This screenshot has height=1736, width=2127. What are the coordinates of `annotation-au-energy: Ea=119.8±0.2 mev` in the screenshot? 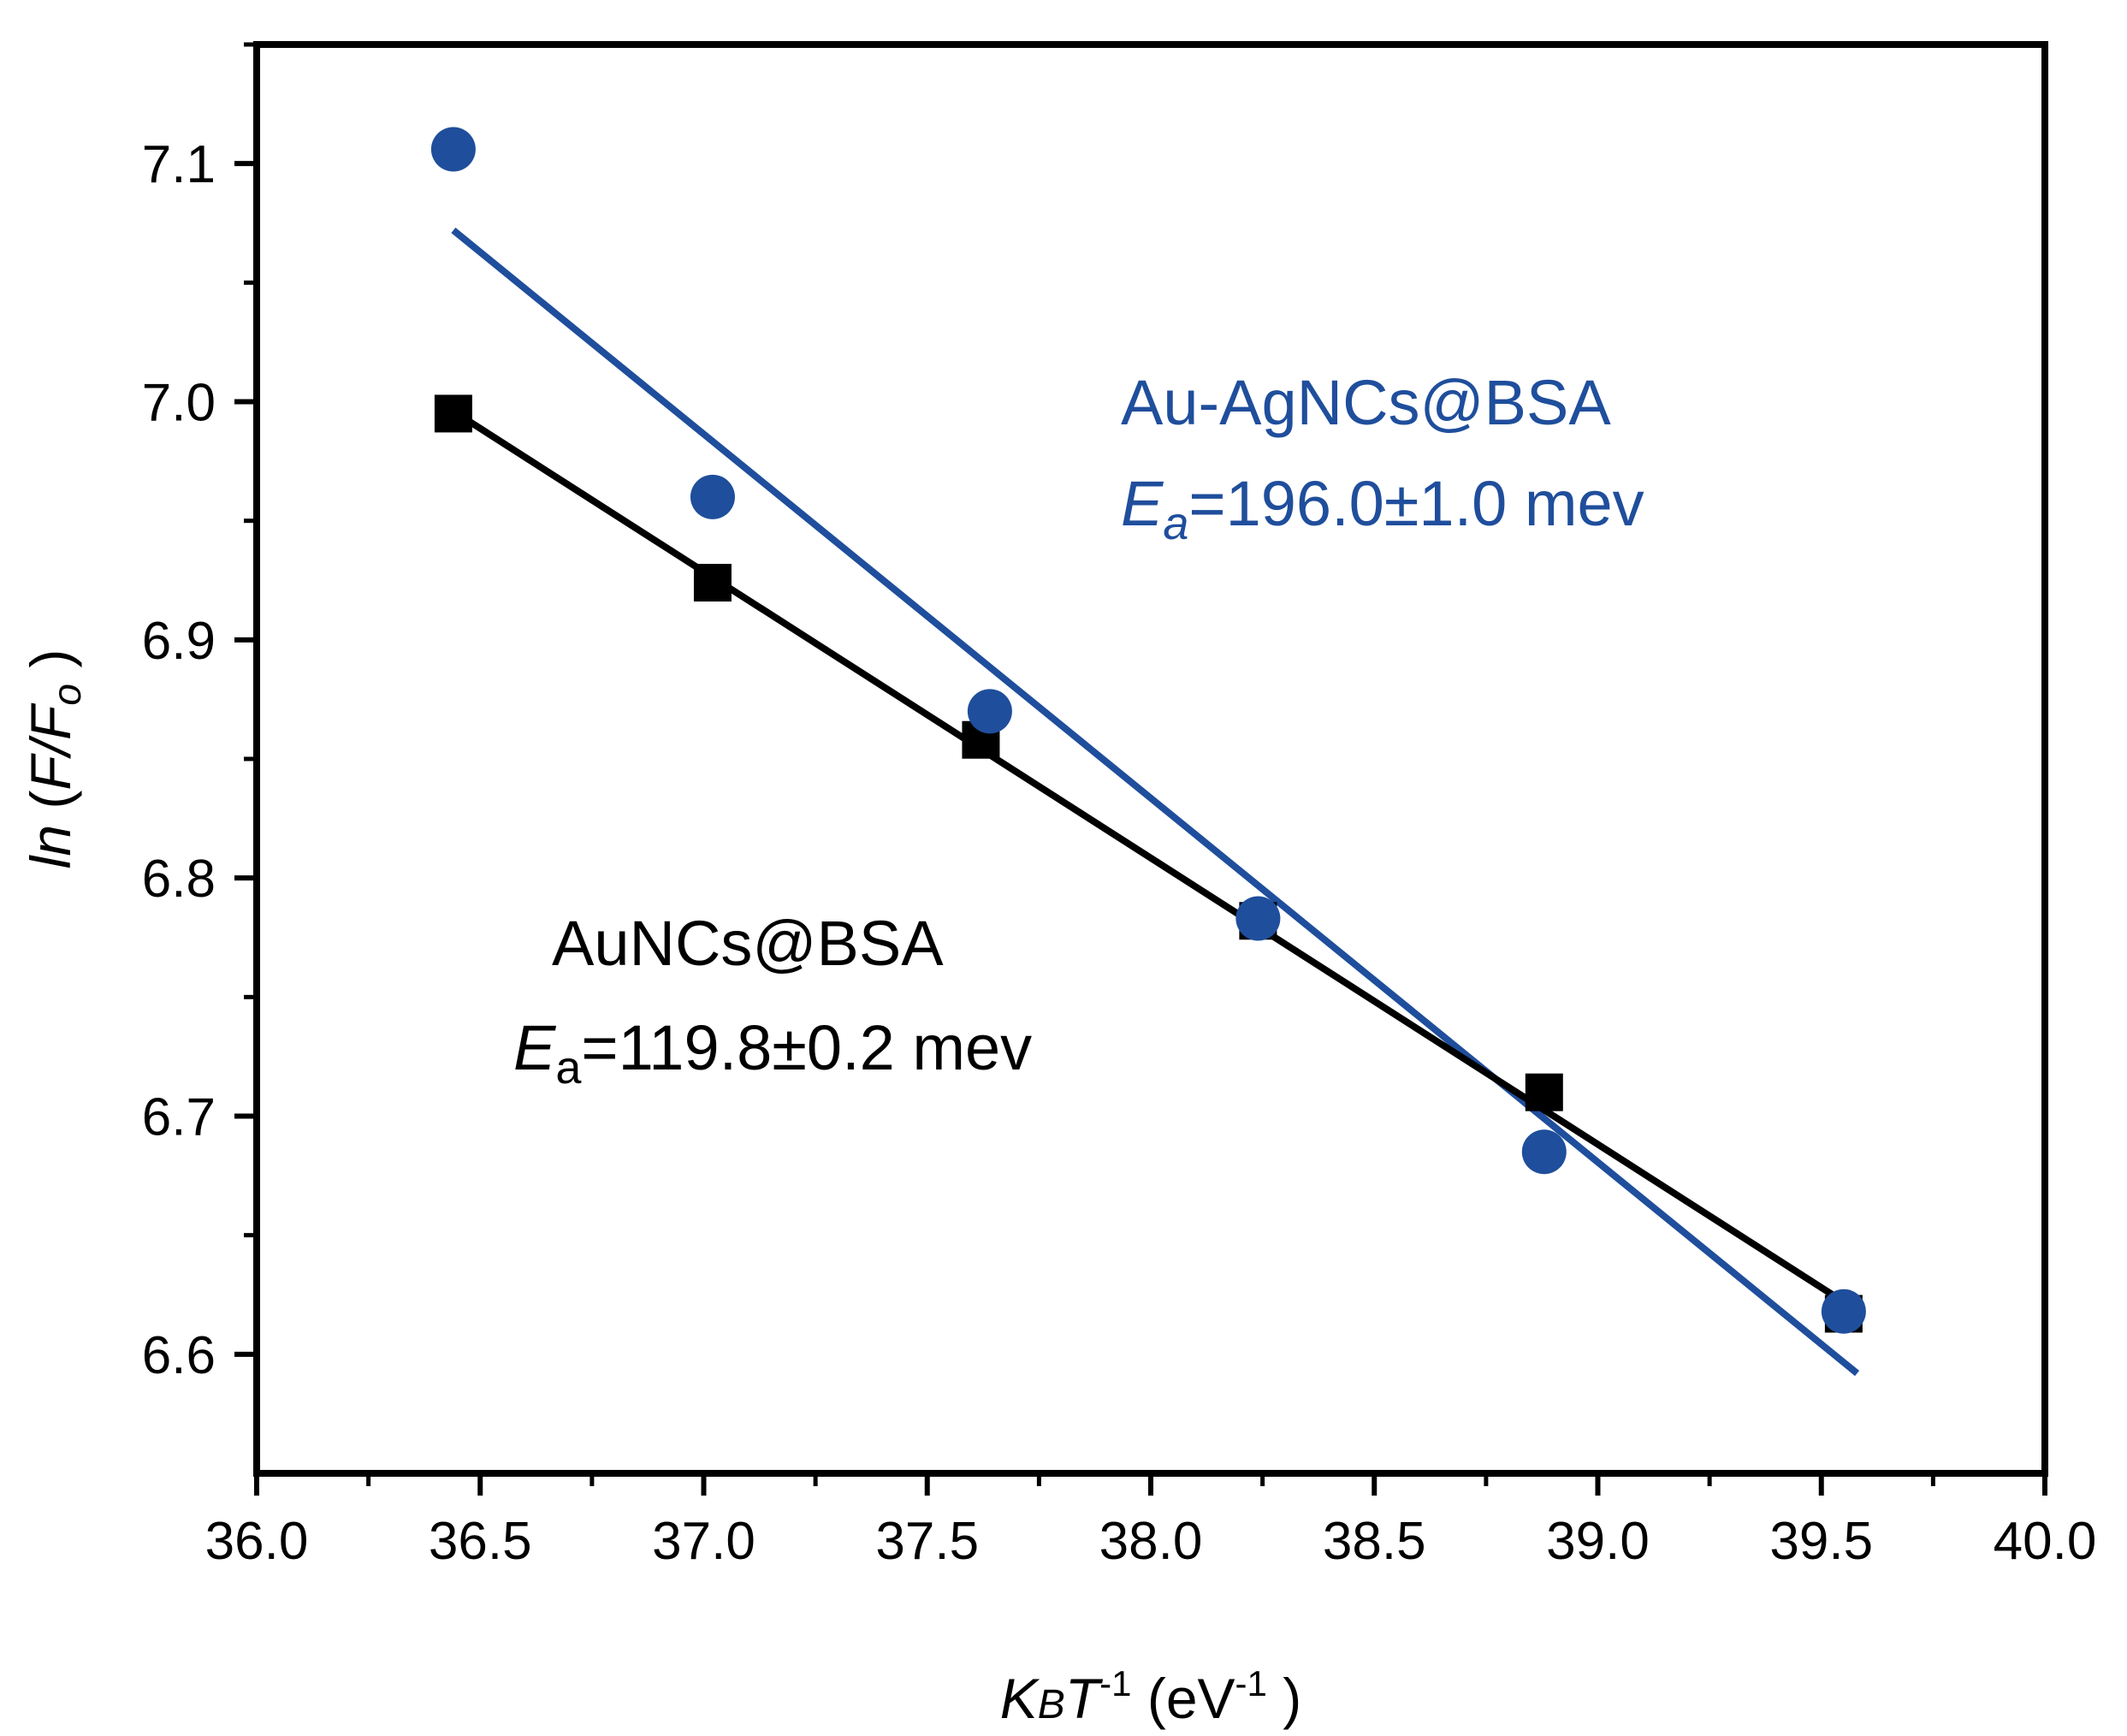 It's located at (772, 1053).